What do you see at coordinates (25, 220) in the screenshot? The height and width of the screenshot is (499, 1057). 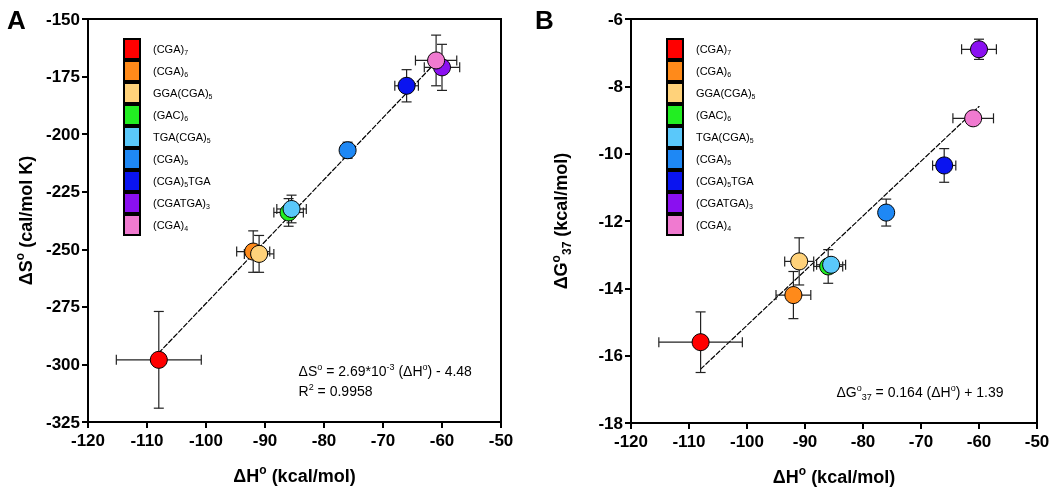 I see `y-axis-title: ΔSo (cal/mol K)` at bounding box center [25, 220].